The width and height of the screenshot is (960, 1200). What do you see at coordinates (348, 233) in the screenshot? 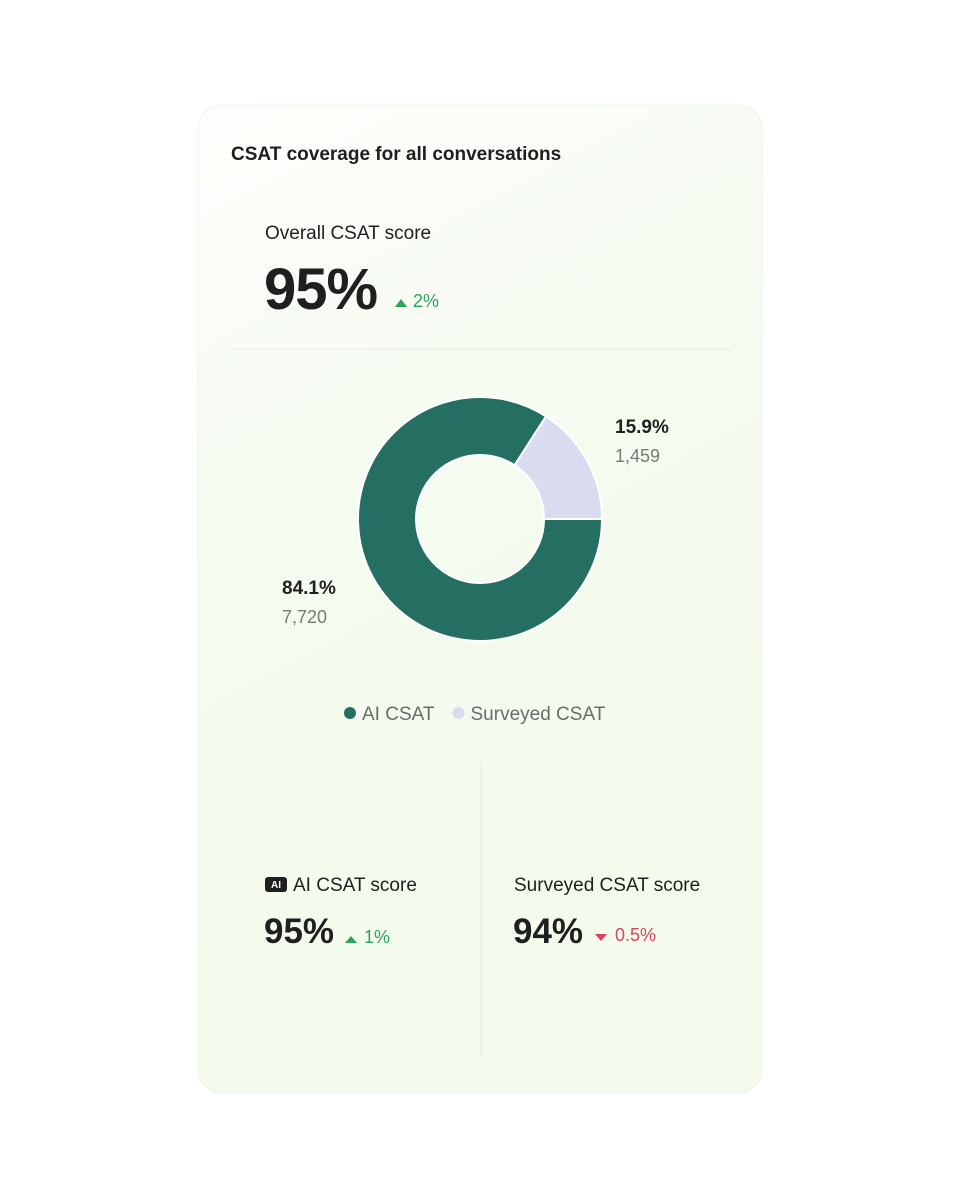
I see `overall-label: Overall CSAT score` at bounding box center [348, 233].